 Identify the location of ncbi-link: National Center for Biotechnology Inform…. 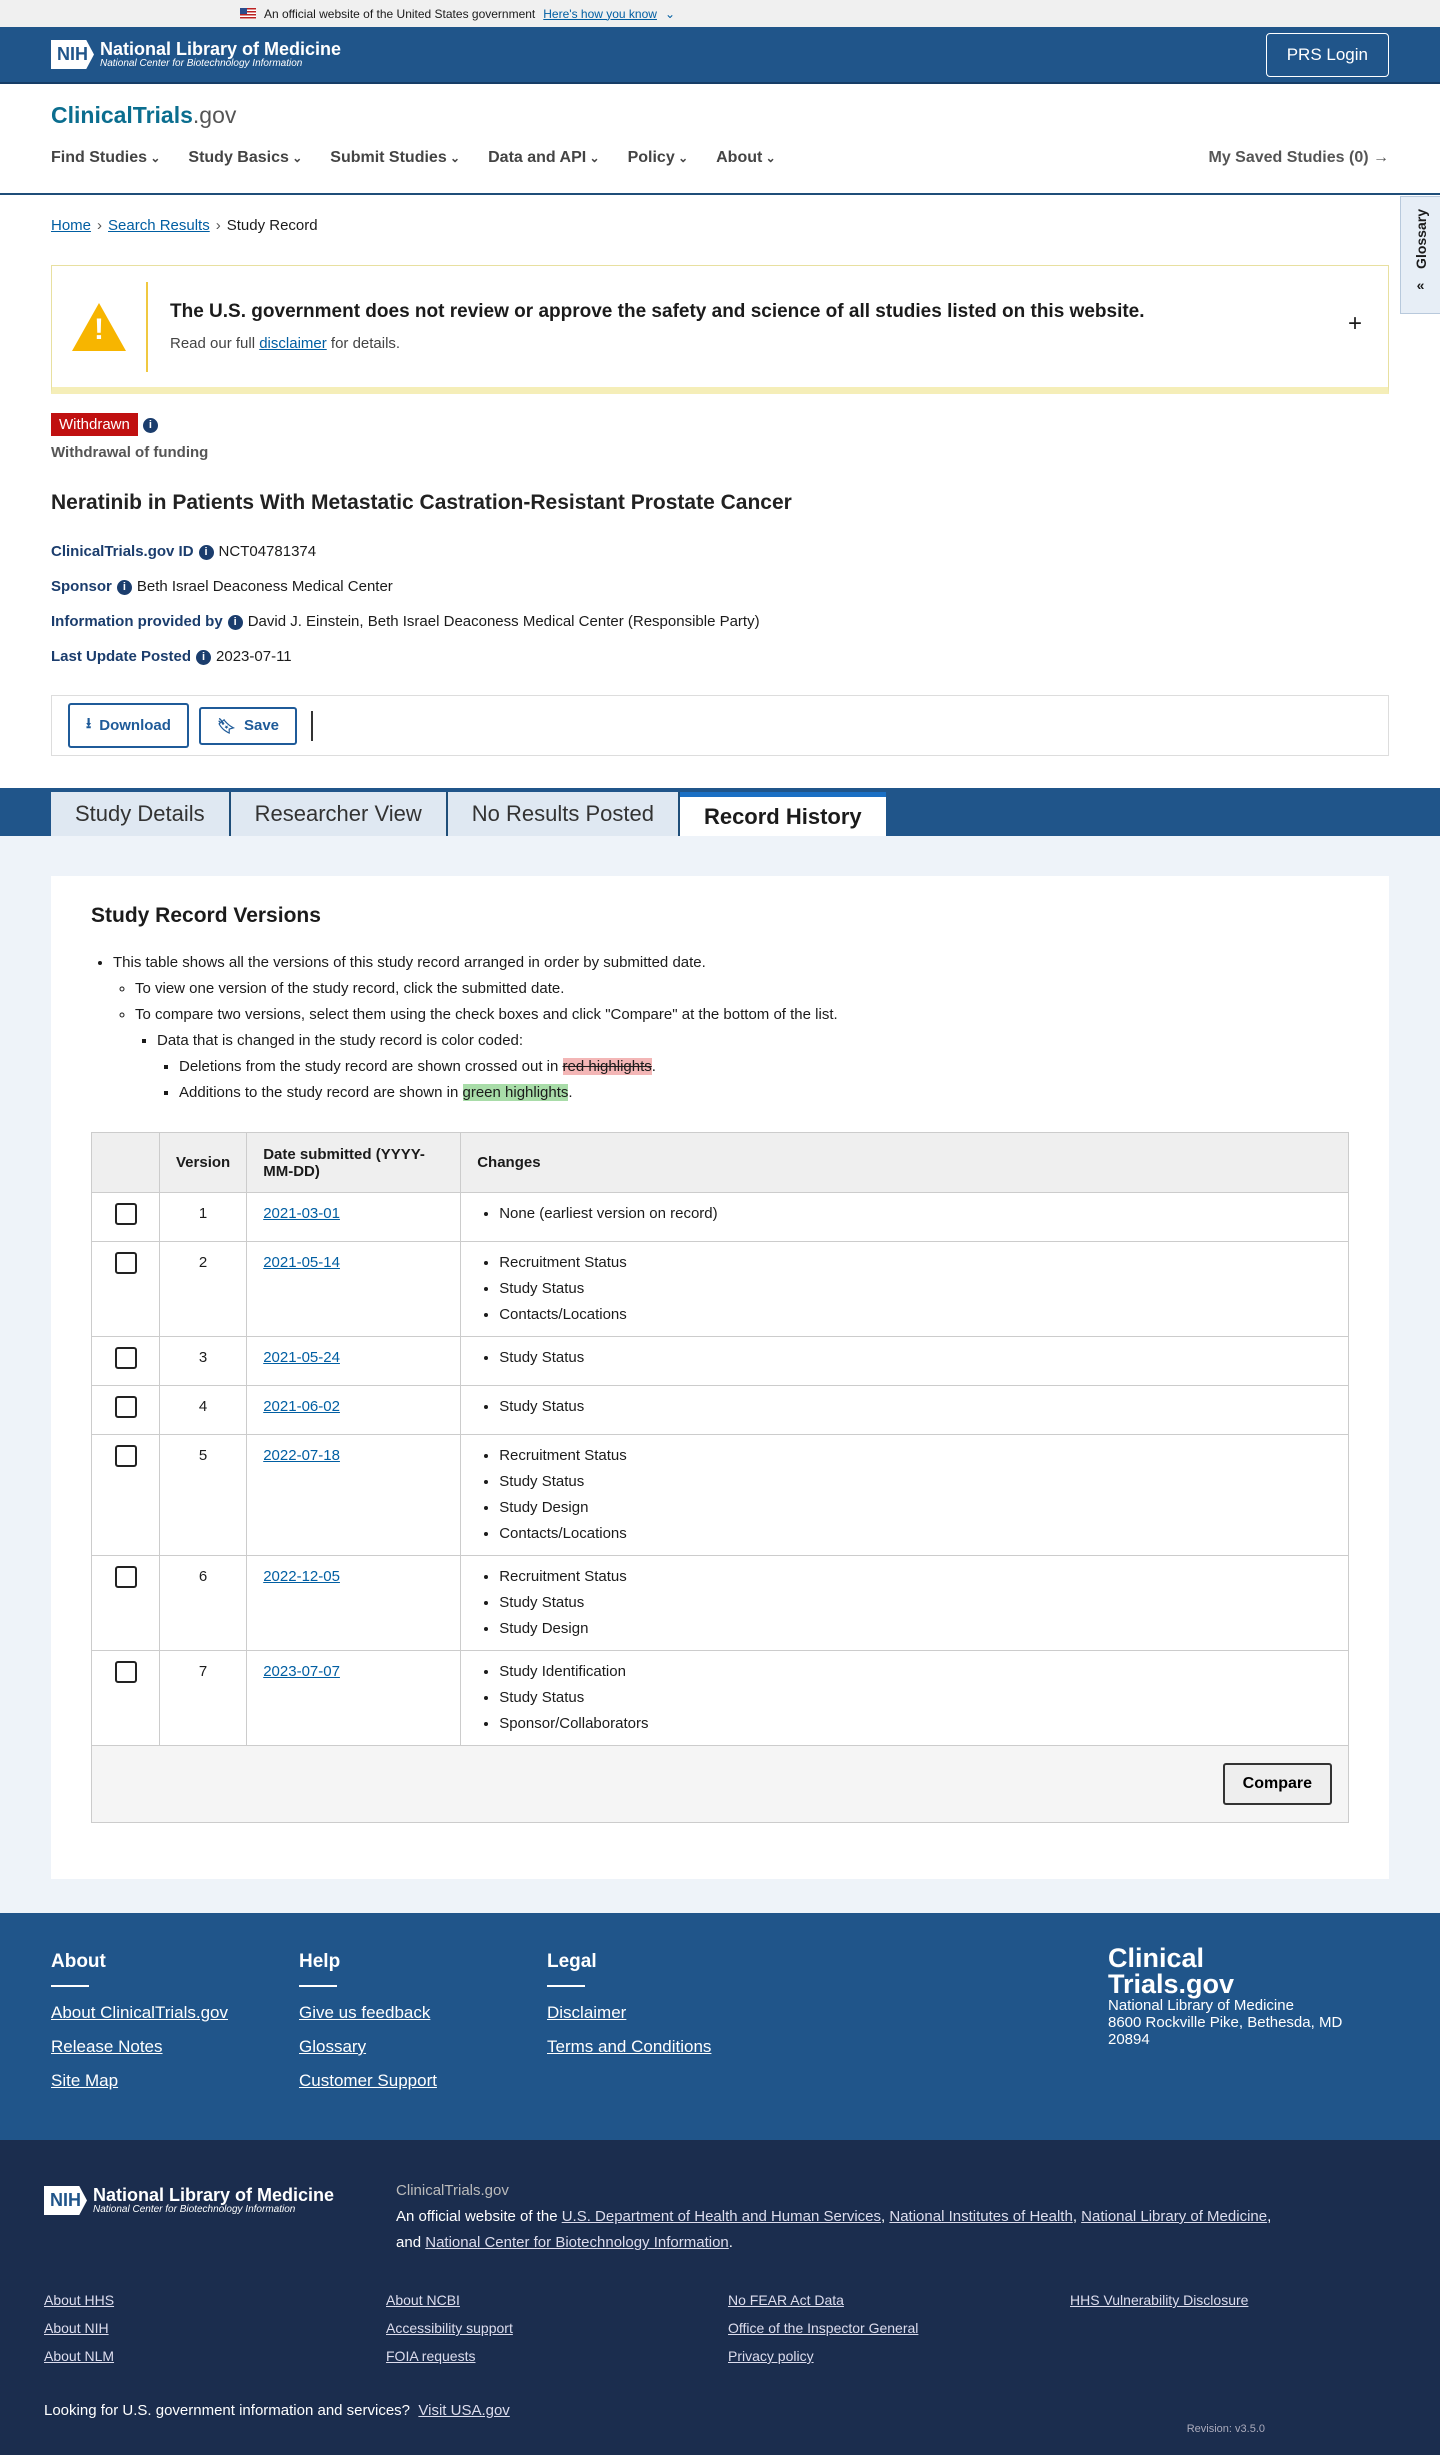
(577, 2242).